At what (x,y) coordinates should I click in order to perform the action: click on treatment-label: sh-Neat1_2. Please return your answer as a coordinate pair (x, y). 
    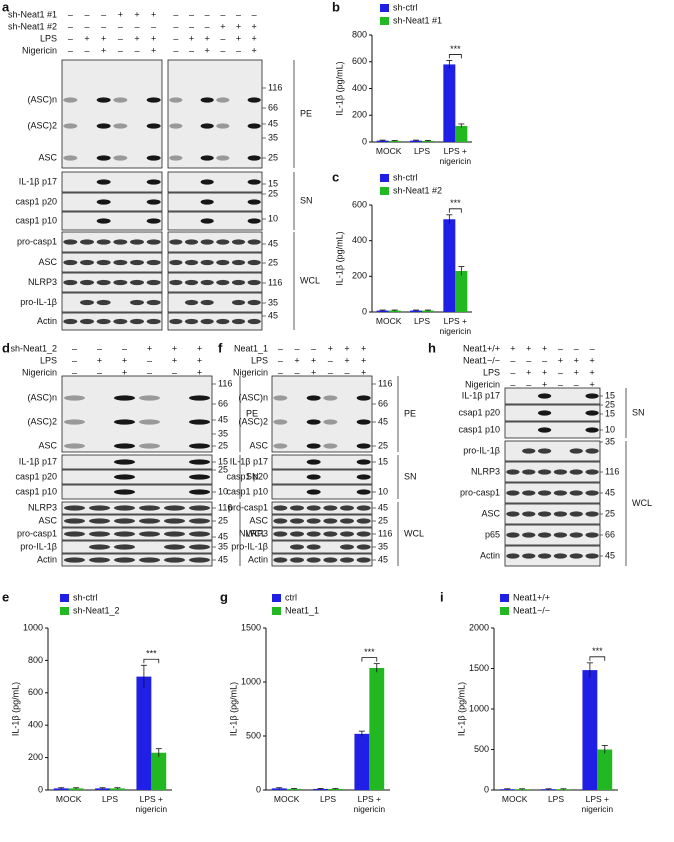
    Looking at the image, I should click on (33, 348).